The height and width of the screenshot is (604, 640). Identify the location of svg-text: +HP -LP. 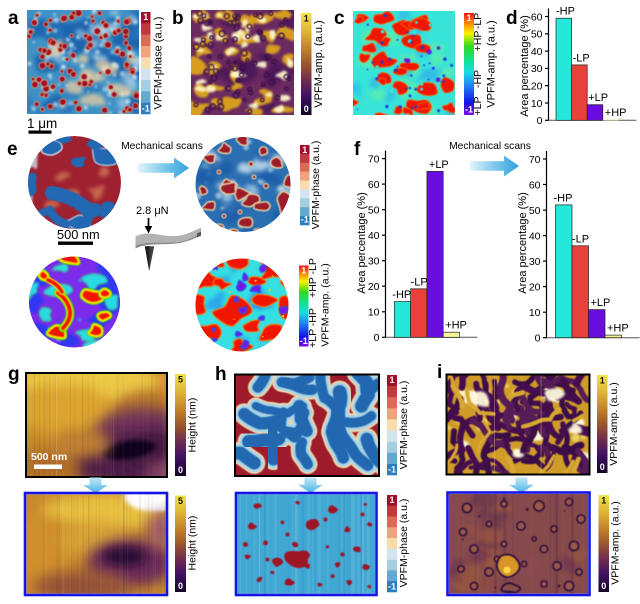
(313, 278).